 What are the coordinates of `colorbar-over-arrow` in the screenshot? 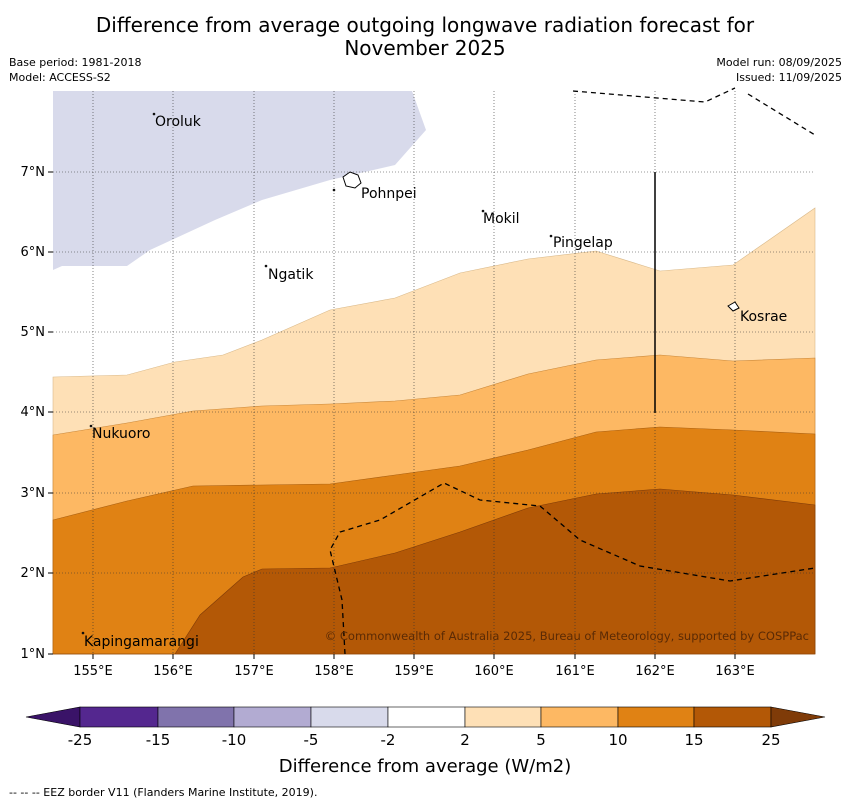 It's located at (798, 717).